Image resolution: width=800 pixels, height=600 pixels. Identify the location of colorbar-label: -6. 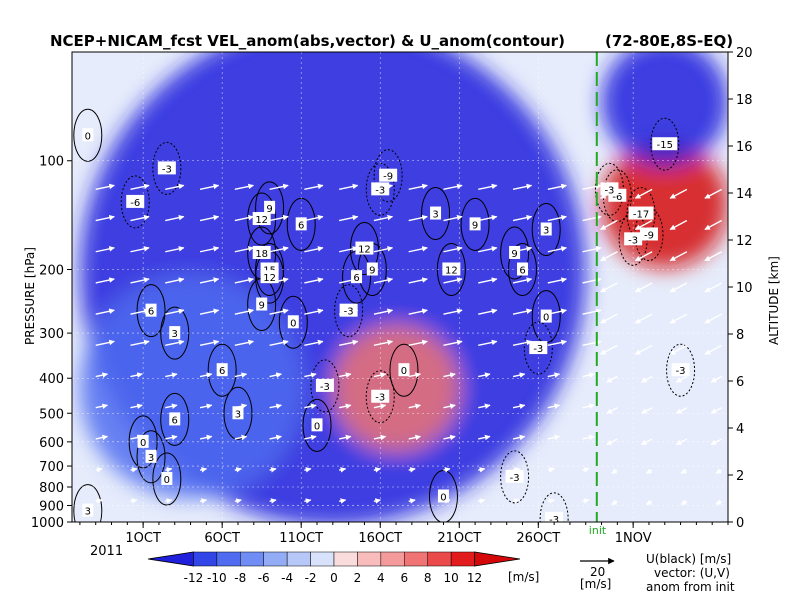
(264, 578).